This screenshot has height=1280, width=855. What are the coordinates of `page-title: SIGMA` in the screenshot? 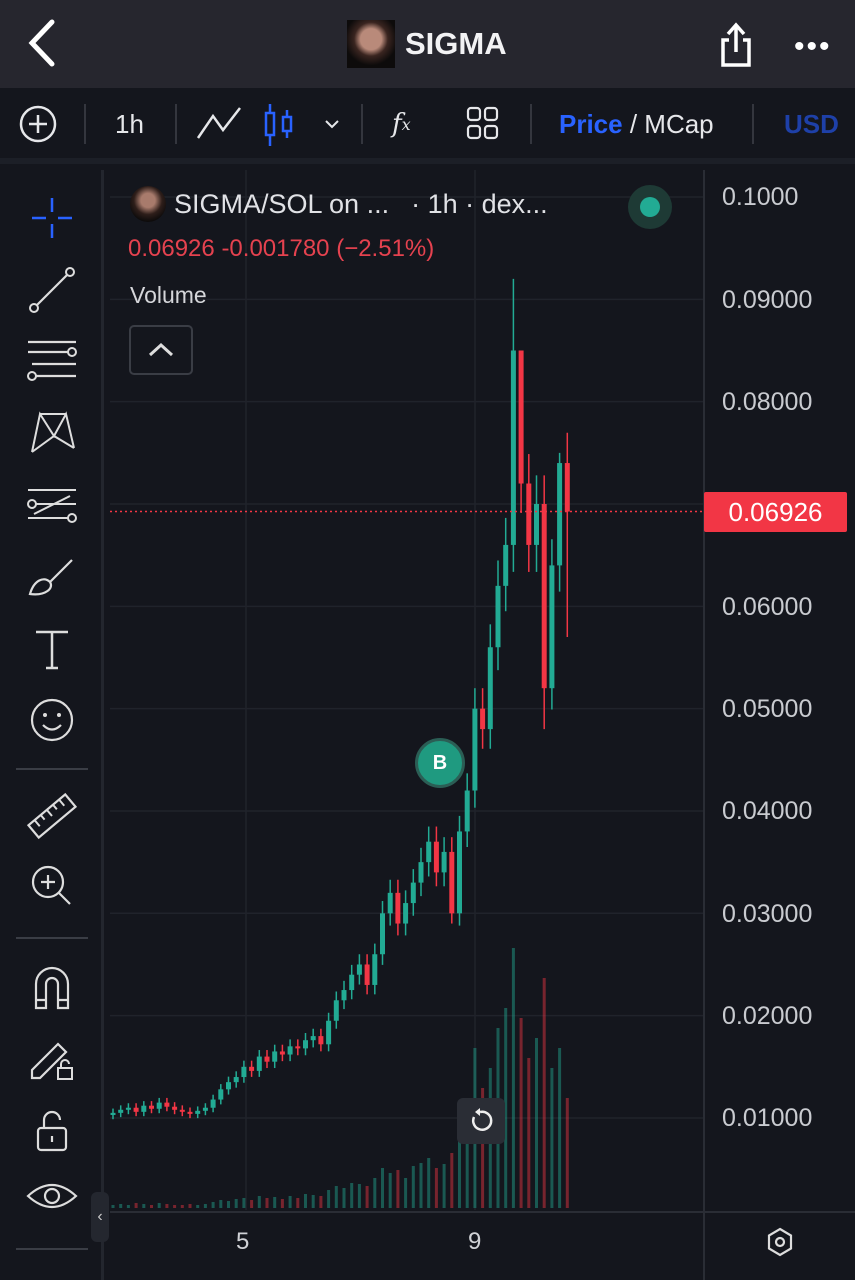 It's located at (456, 43).